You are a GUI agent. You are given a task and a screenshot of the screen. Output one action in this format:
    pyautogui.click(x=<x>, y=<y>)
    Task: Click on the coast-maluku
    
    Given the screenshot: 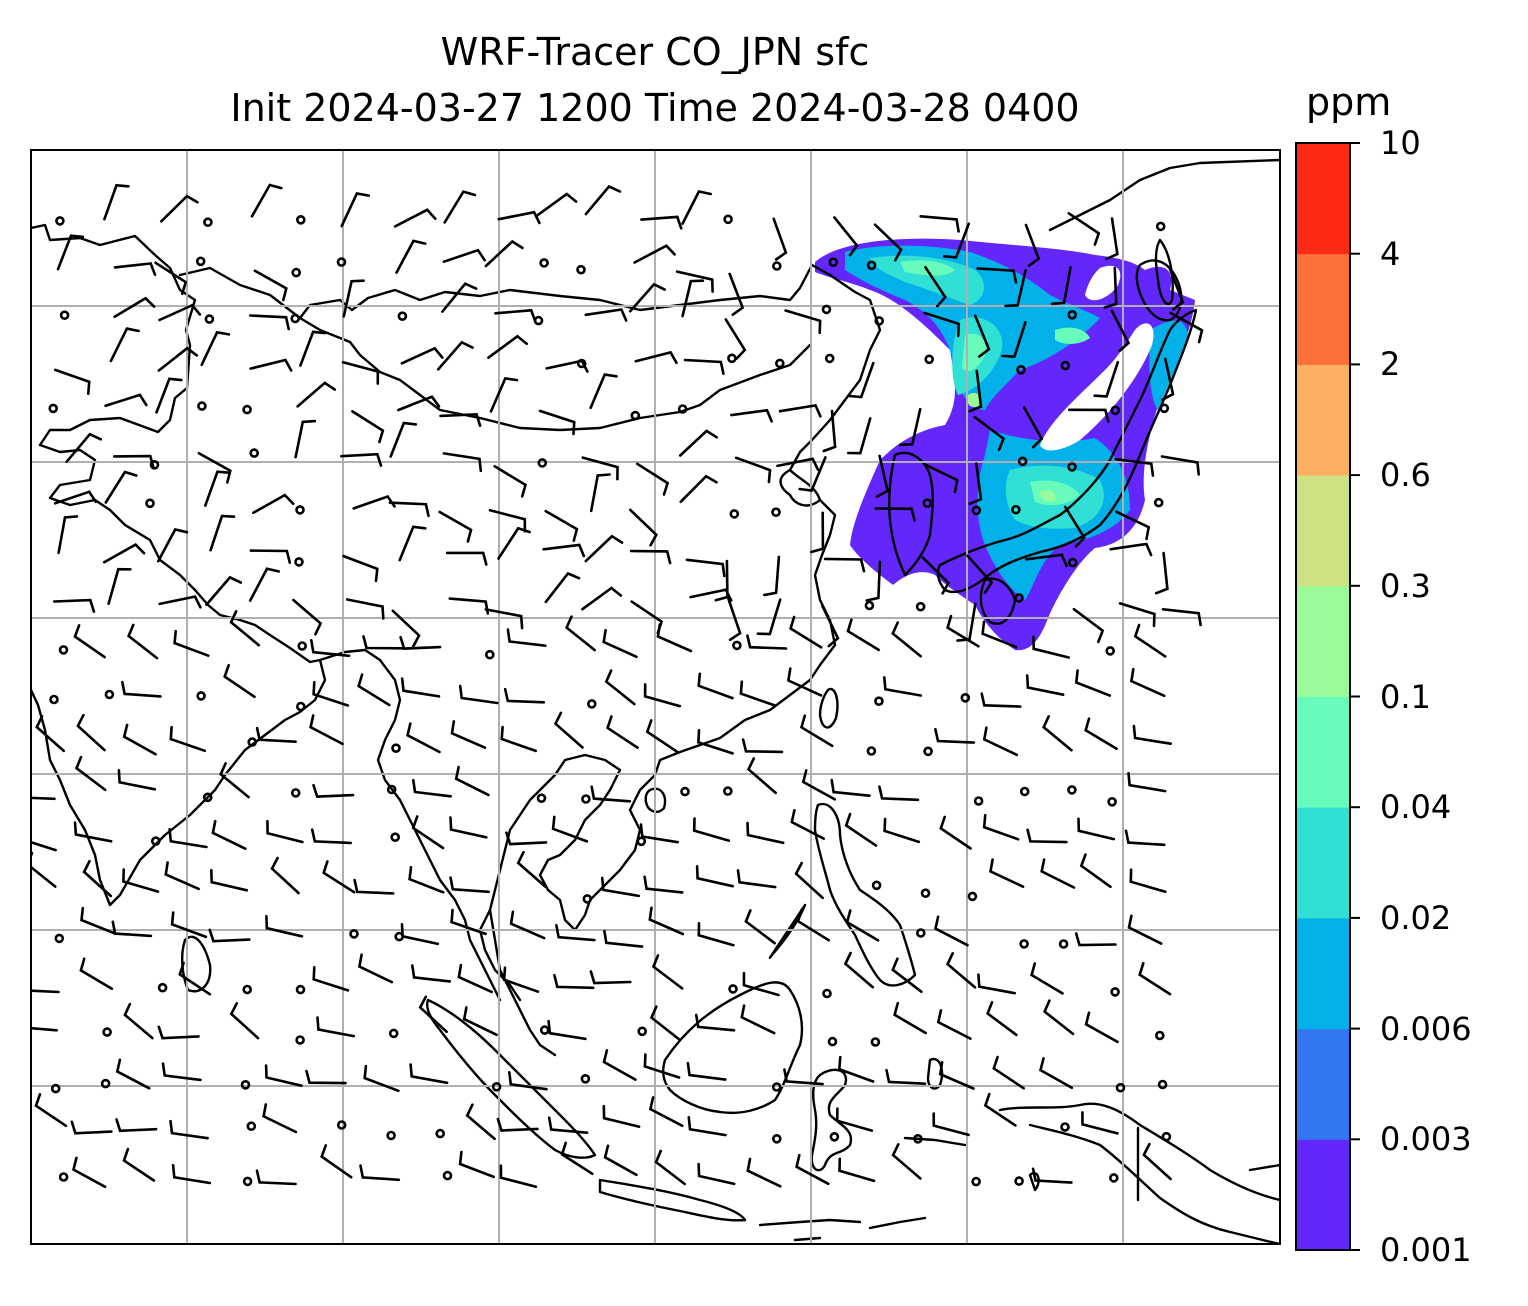 What is the action you would take?
    pyautogui.click(x=971, y=1124)
    